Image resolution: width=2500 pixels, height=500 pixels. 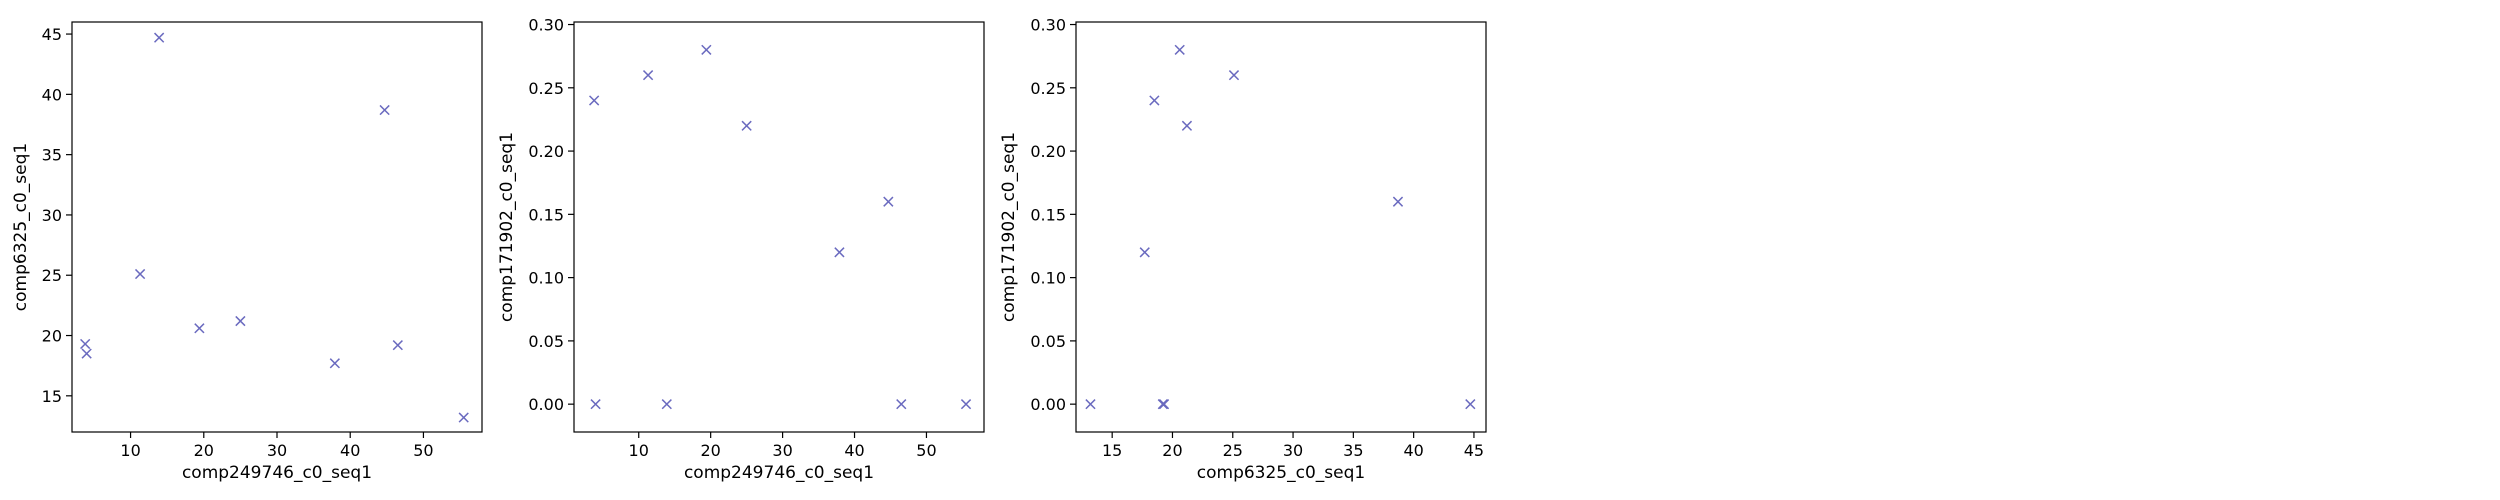 What do you see at coordinates (1233, 450) in the screenshot?
I see `x-tick-label: 25` at bounding box center [1233, 450].